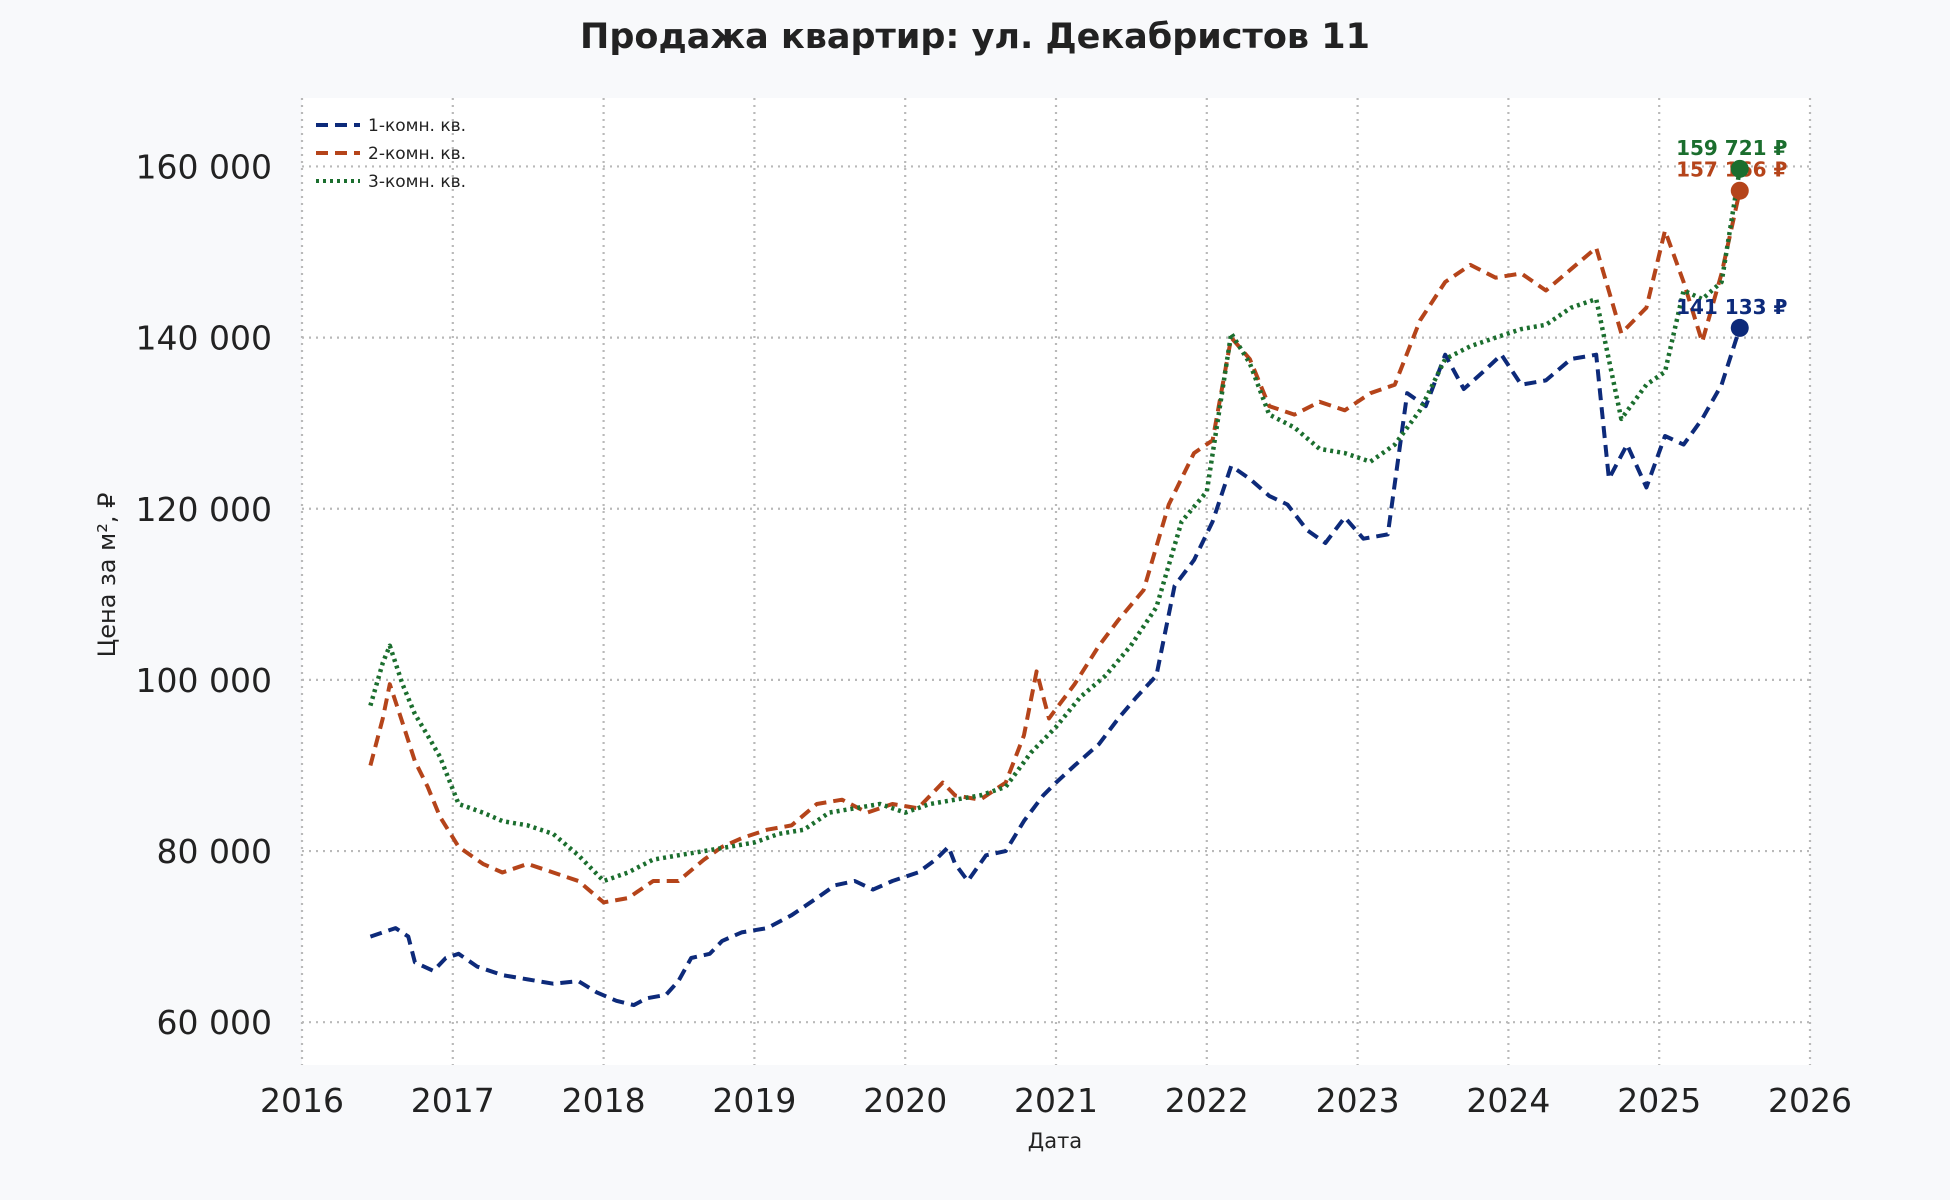 This screenshot has width=1950, height=1200. Describe the element at coordinates (1731, 148) in the screenshot. I see `end-value-label: 159 721 ₽` at that location.